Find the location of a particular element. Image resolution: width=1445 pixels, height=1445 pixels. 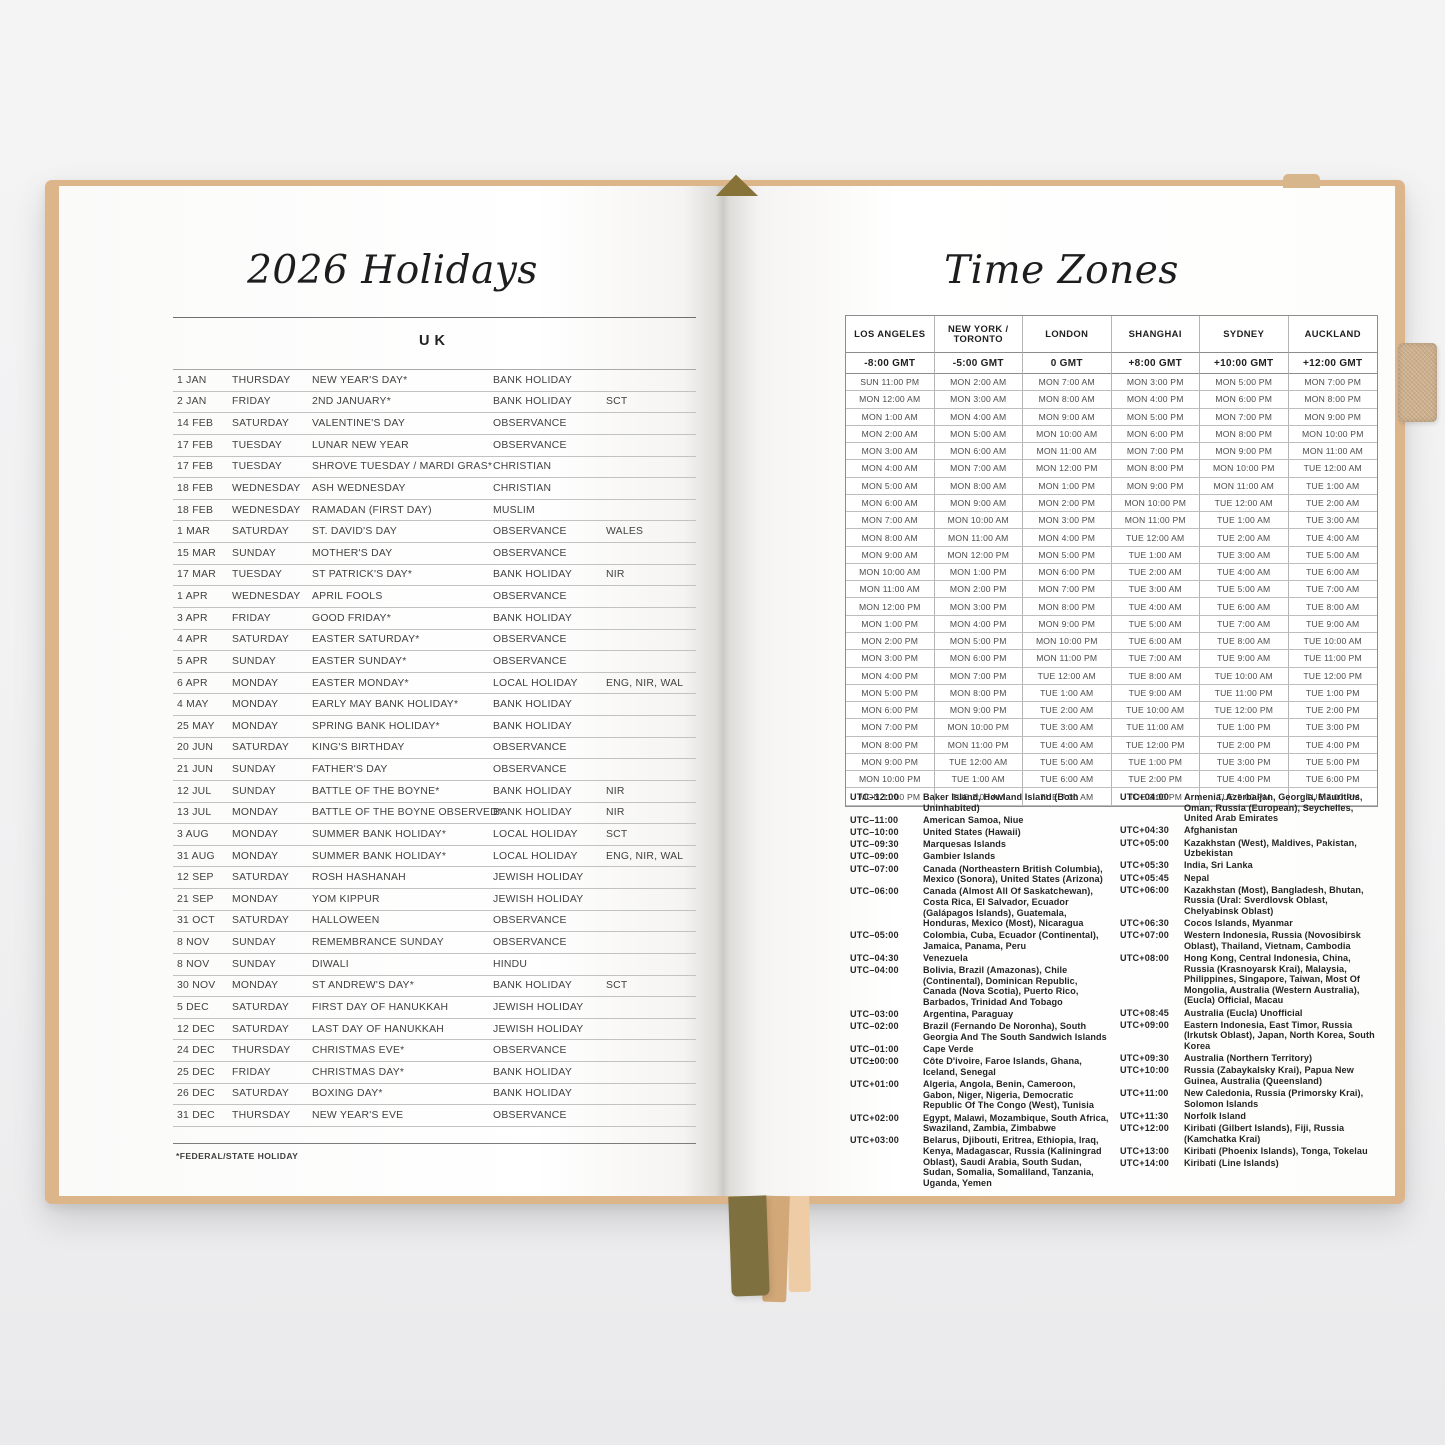

holiday-day: TUESDAY is located at coordinates (257, 467).